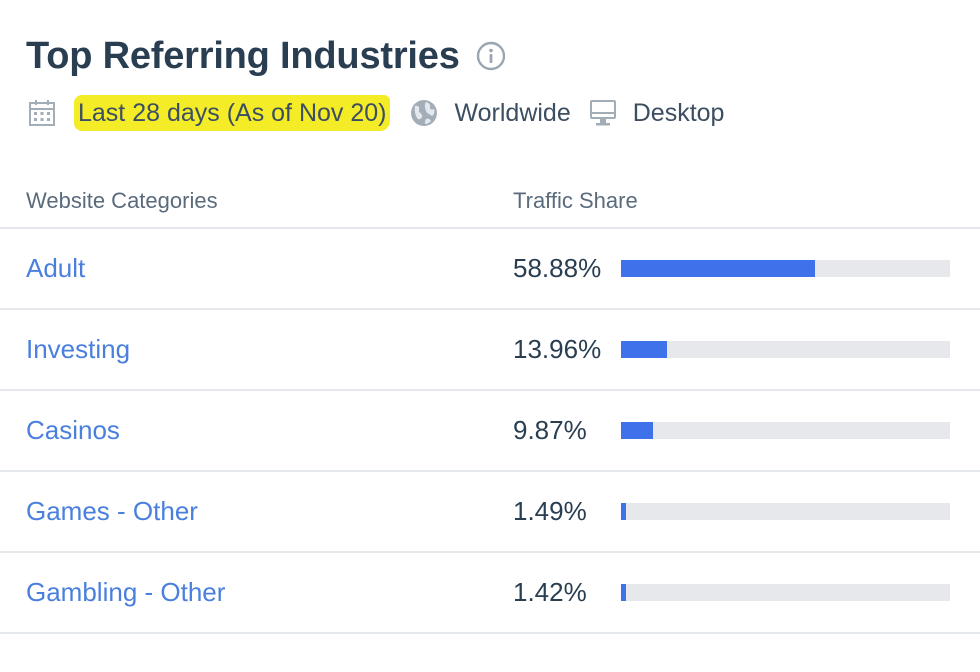 Image resolution: width=980 pixels, height=672 pixels. I want to click on category-link: Gambling - Other, so click(126, 592).